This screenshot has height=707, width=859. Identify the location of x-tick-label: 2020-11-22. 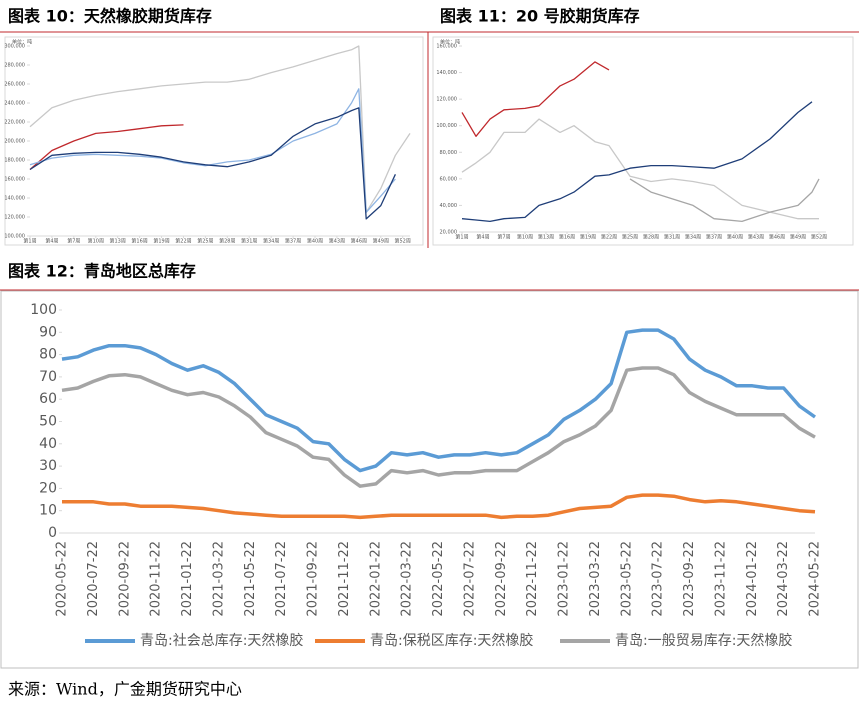
(156, 579).